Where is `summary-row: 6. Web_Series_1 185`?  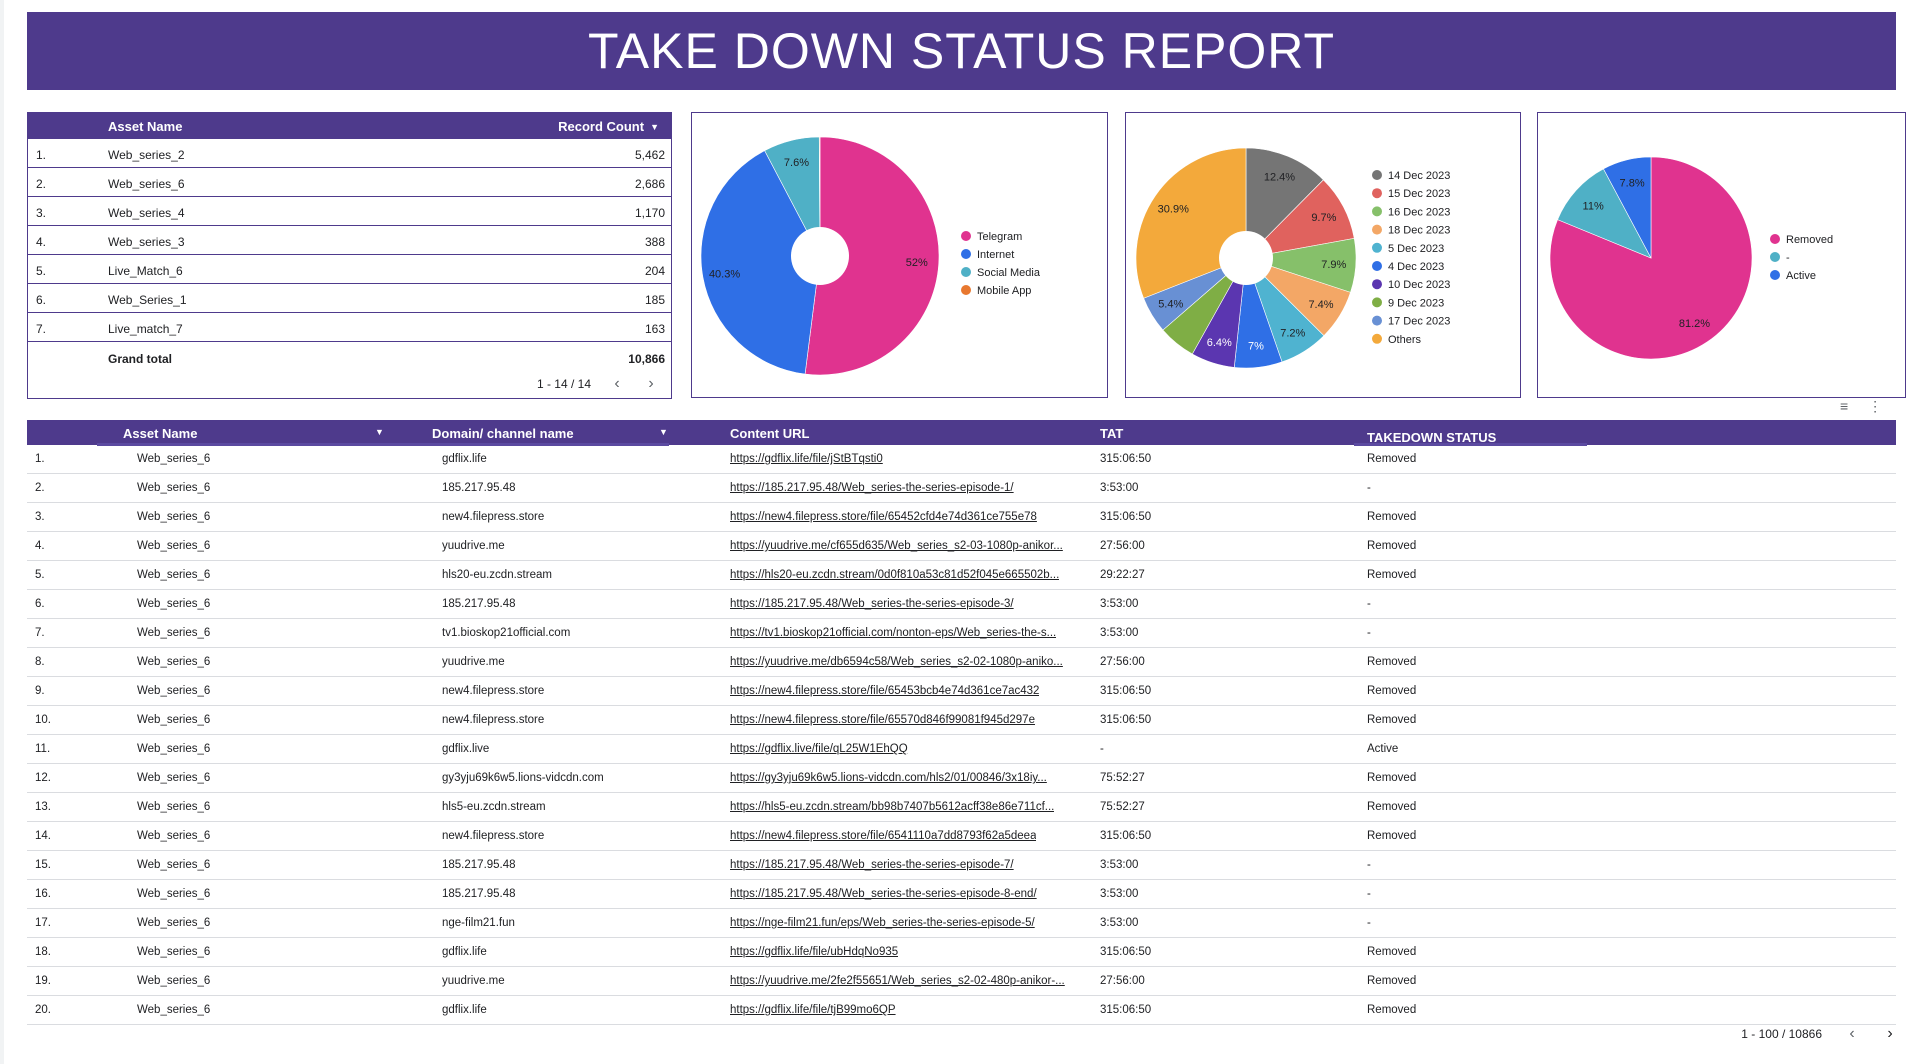 summary-row: 6. Web_Series_1 185 is located at coordinates (349, 298).